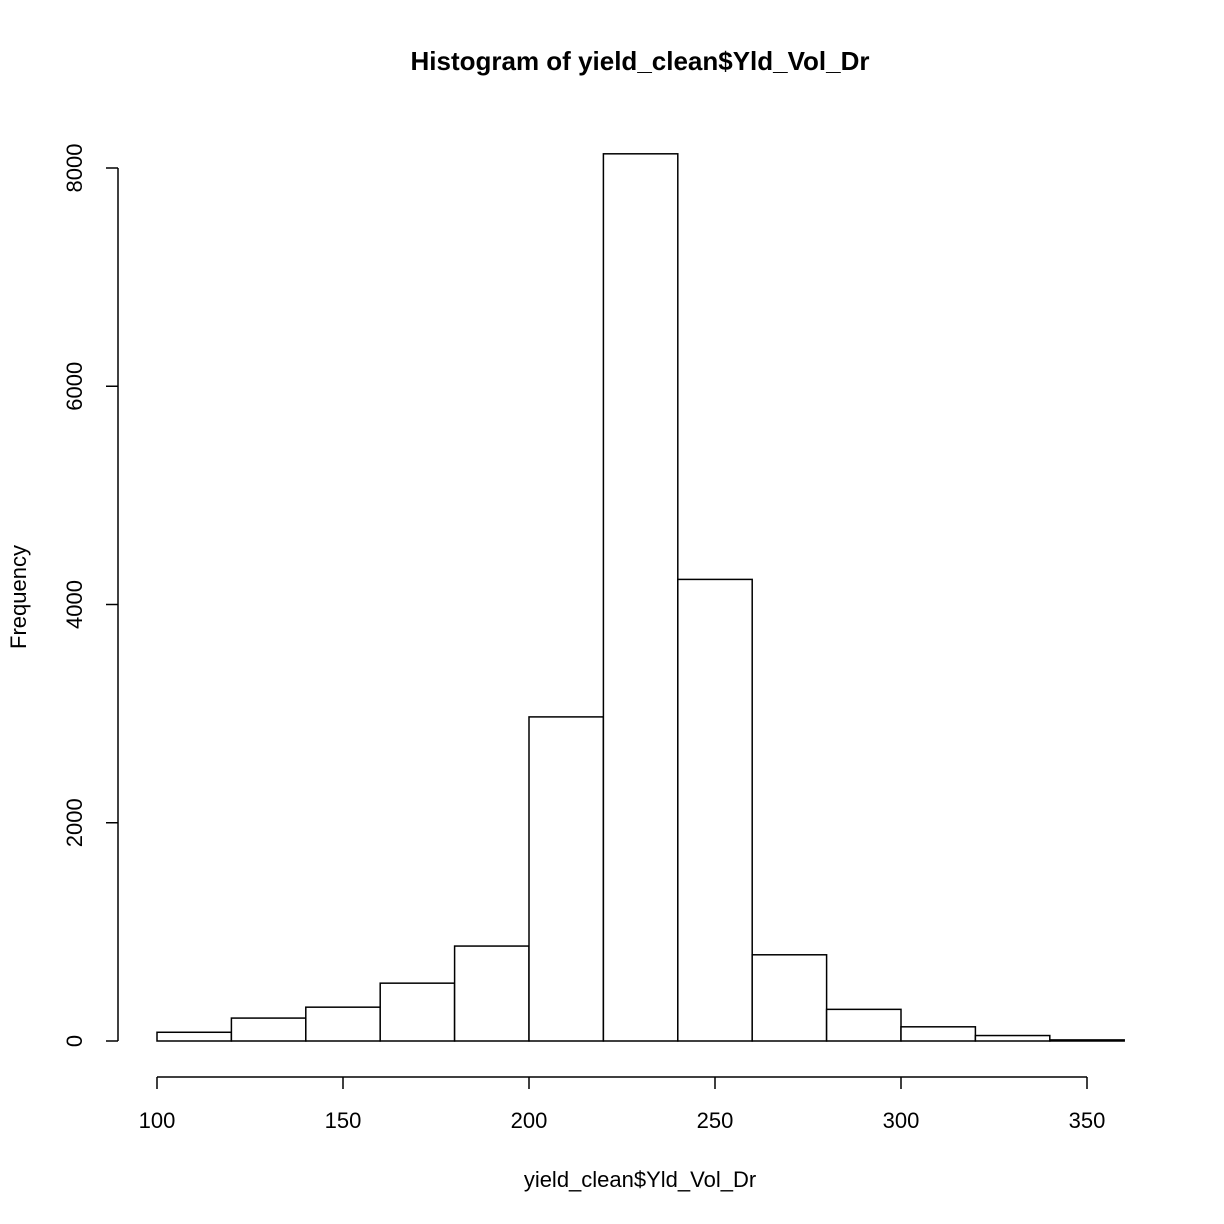 The width and height of the screenshot is (1224, 1224). What do you see at coordinates (74, 168) in the screenshot?
I see `y-tick-label: 8000` at bounding box center [74, 168].